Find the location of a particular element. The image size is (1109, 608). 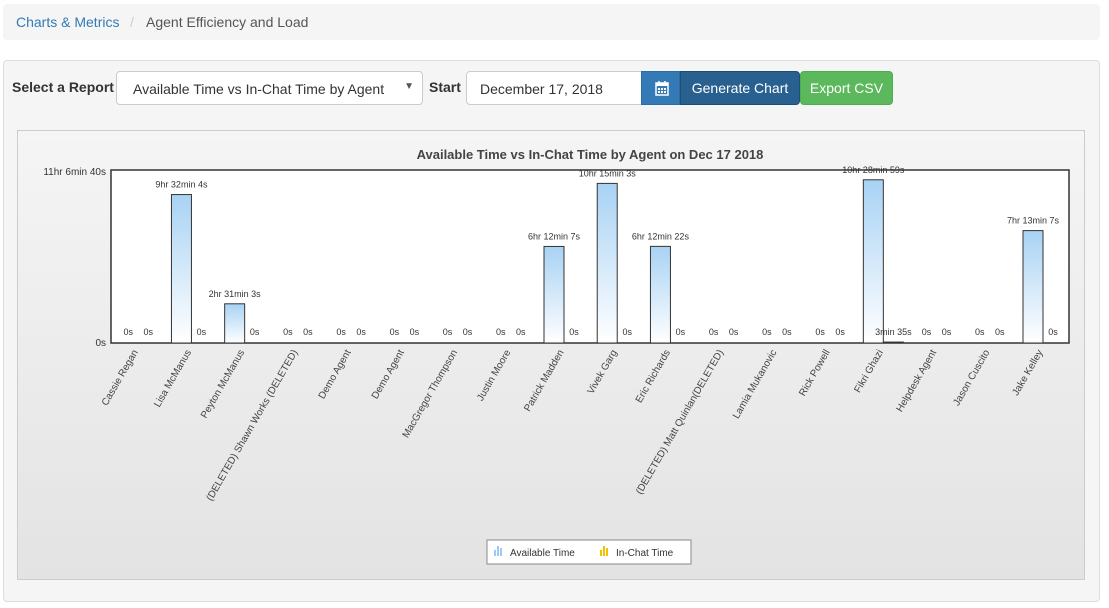

start-date-value: December 17, 2018 is located at coordinates (541, 89).